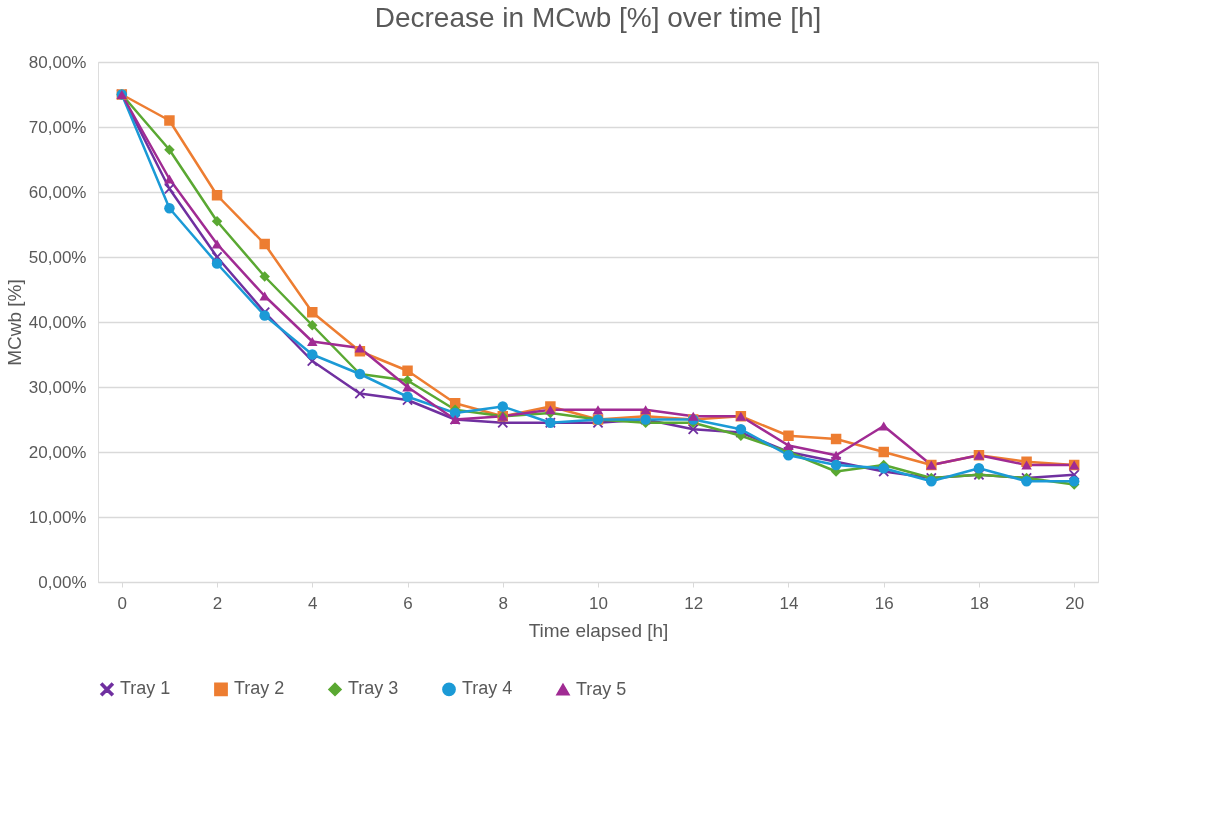  Describe the element at coordinates (503, 603) in the screenshot. I see `x-tick-label: 8` at that location.